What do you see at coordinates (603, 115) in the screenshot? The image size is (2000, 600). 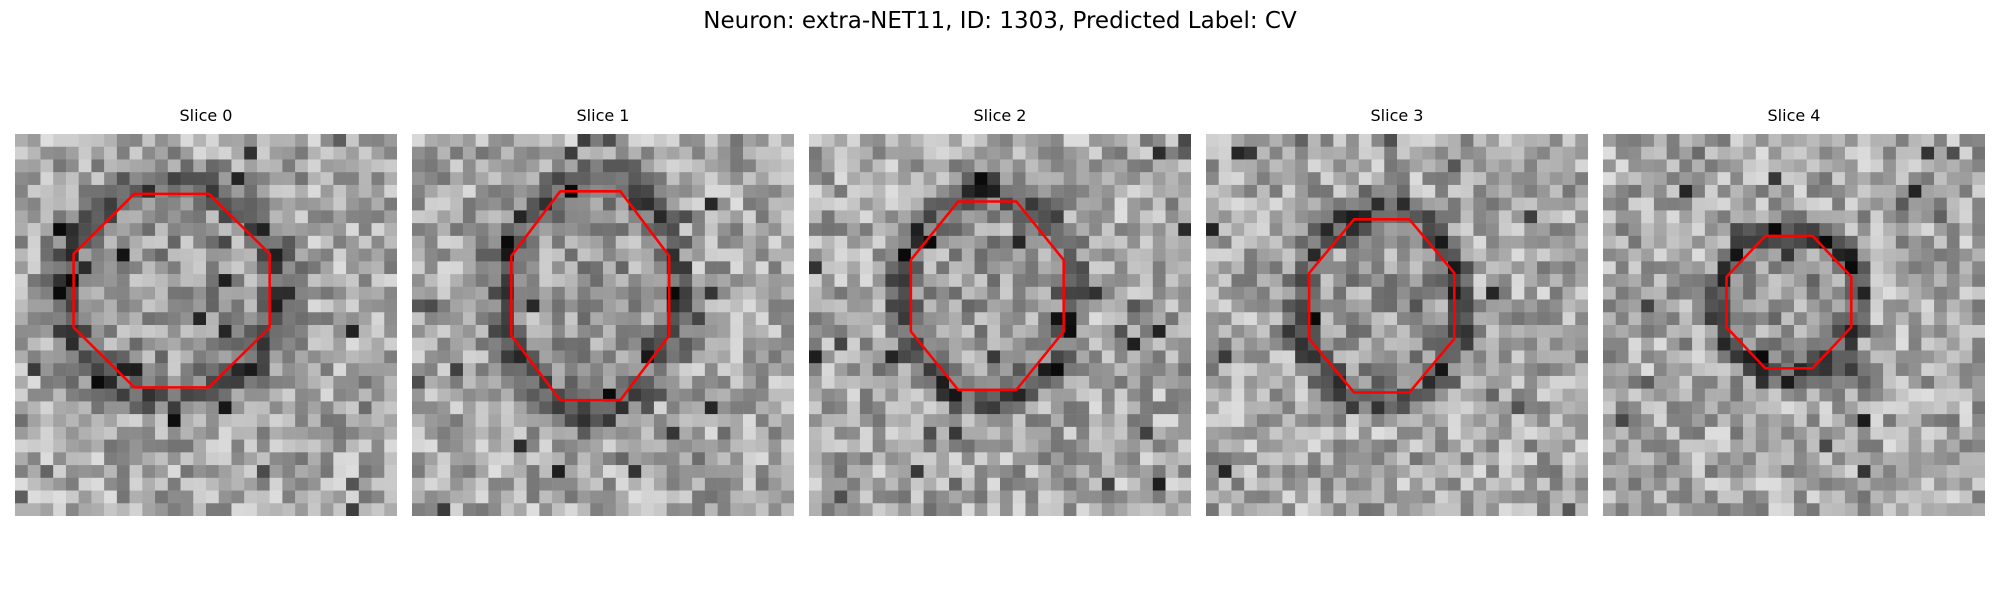 I see `slice-title-1: Slice 1` at bounding box center [603, 115].